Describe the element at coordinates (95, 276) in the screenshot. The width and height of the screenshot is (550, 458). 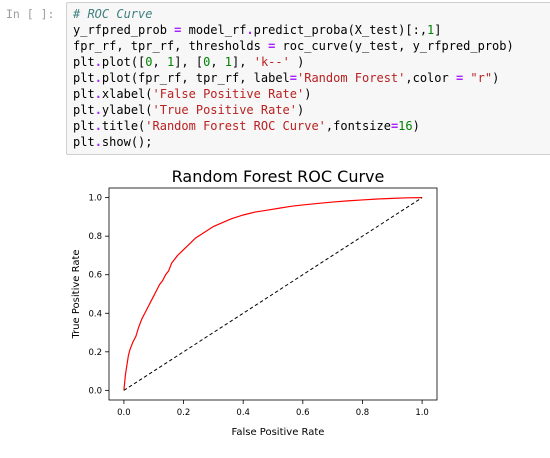
I see `y-tick-label: 0.6` at that location.